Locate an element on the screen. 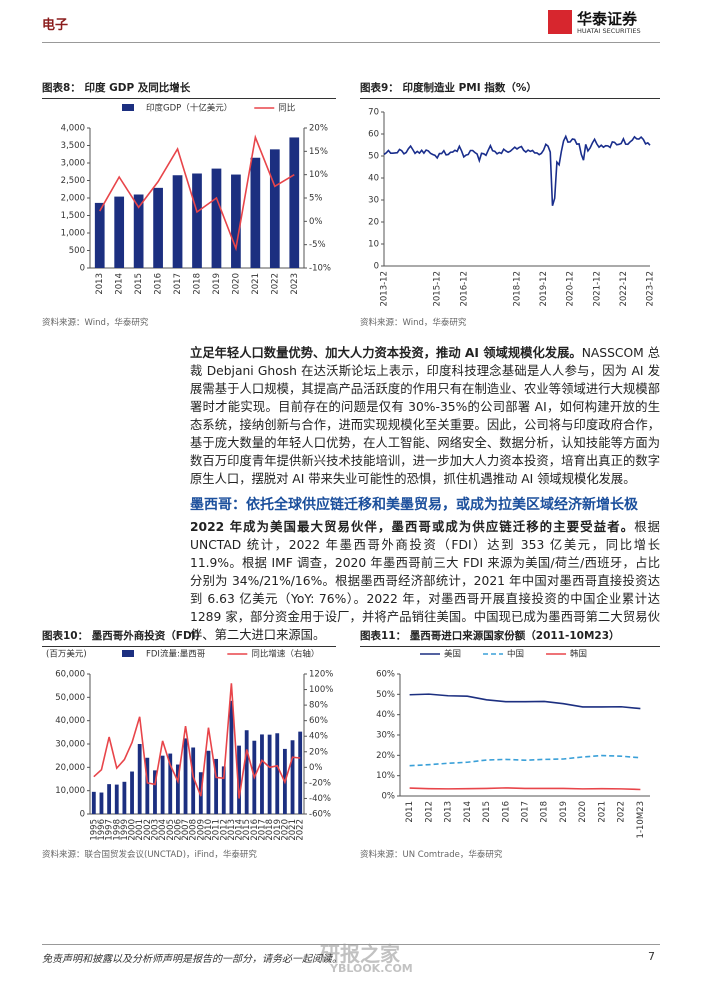 This screenshot has height=991, width=702. tick-label: -60% is located at coordinates (320, 815).